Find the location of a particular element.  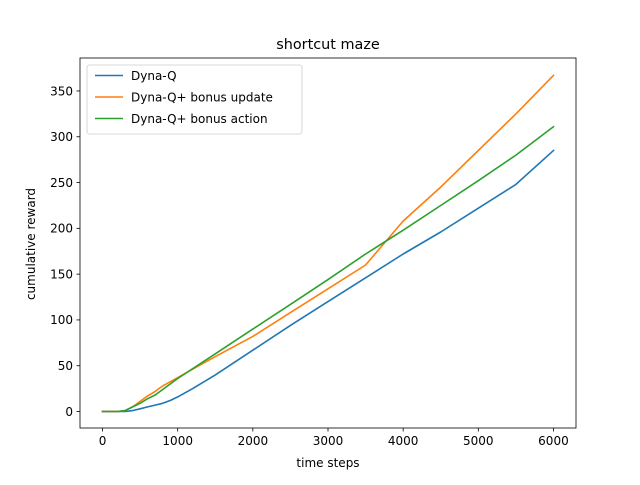

x-tick-label: 3000 is located at coordinates (328, 441).